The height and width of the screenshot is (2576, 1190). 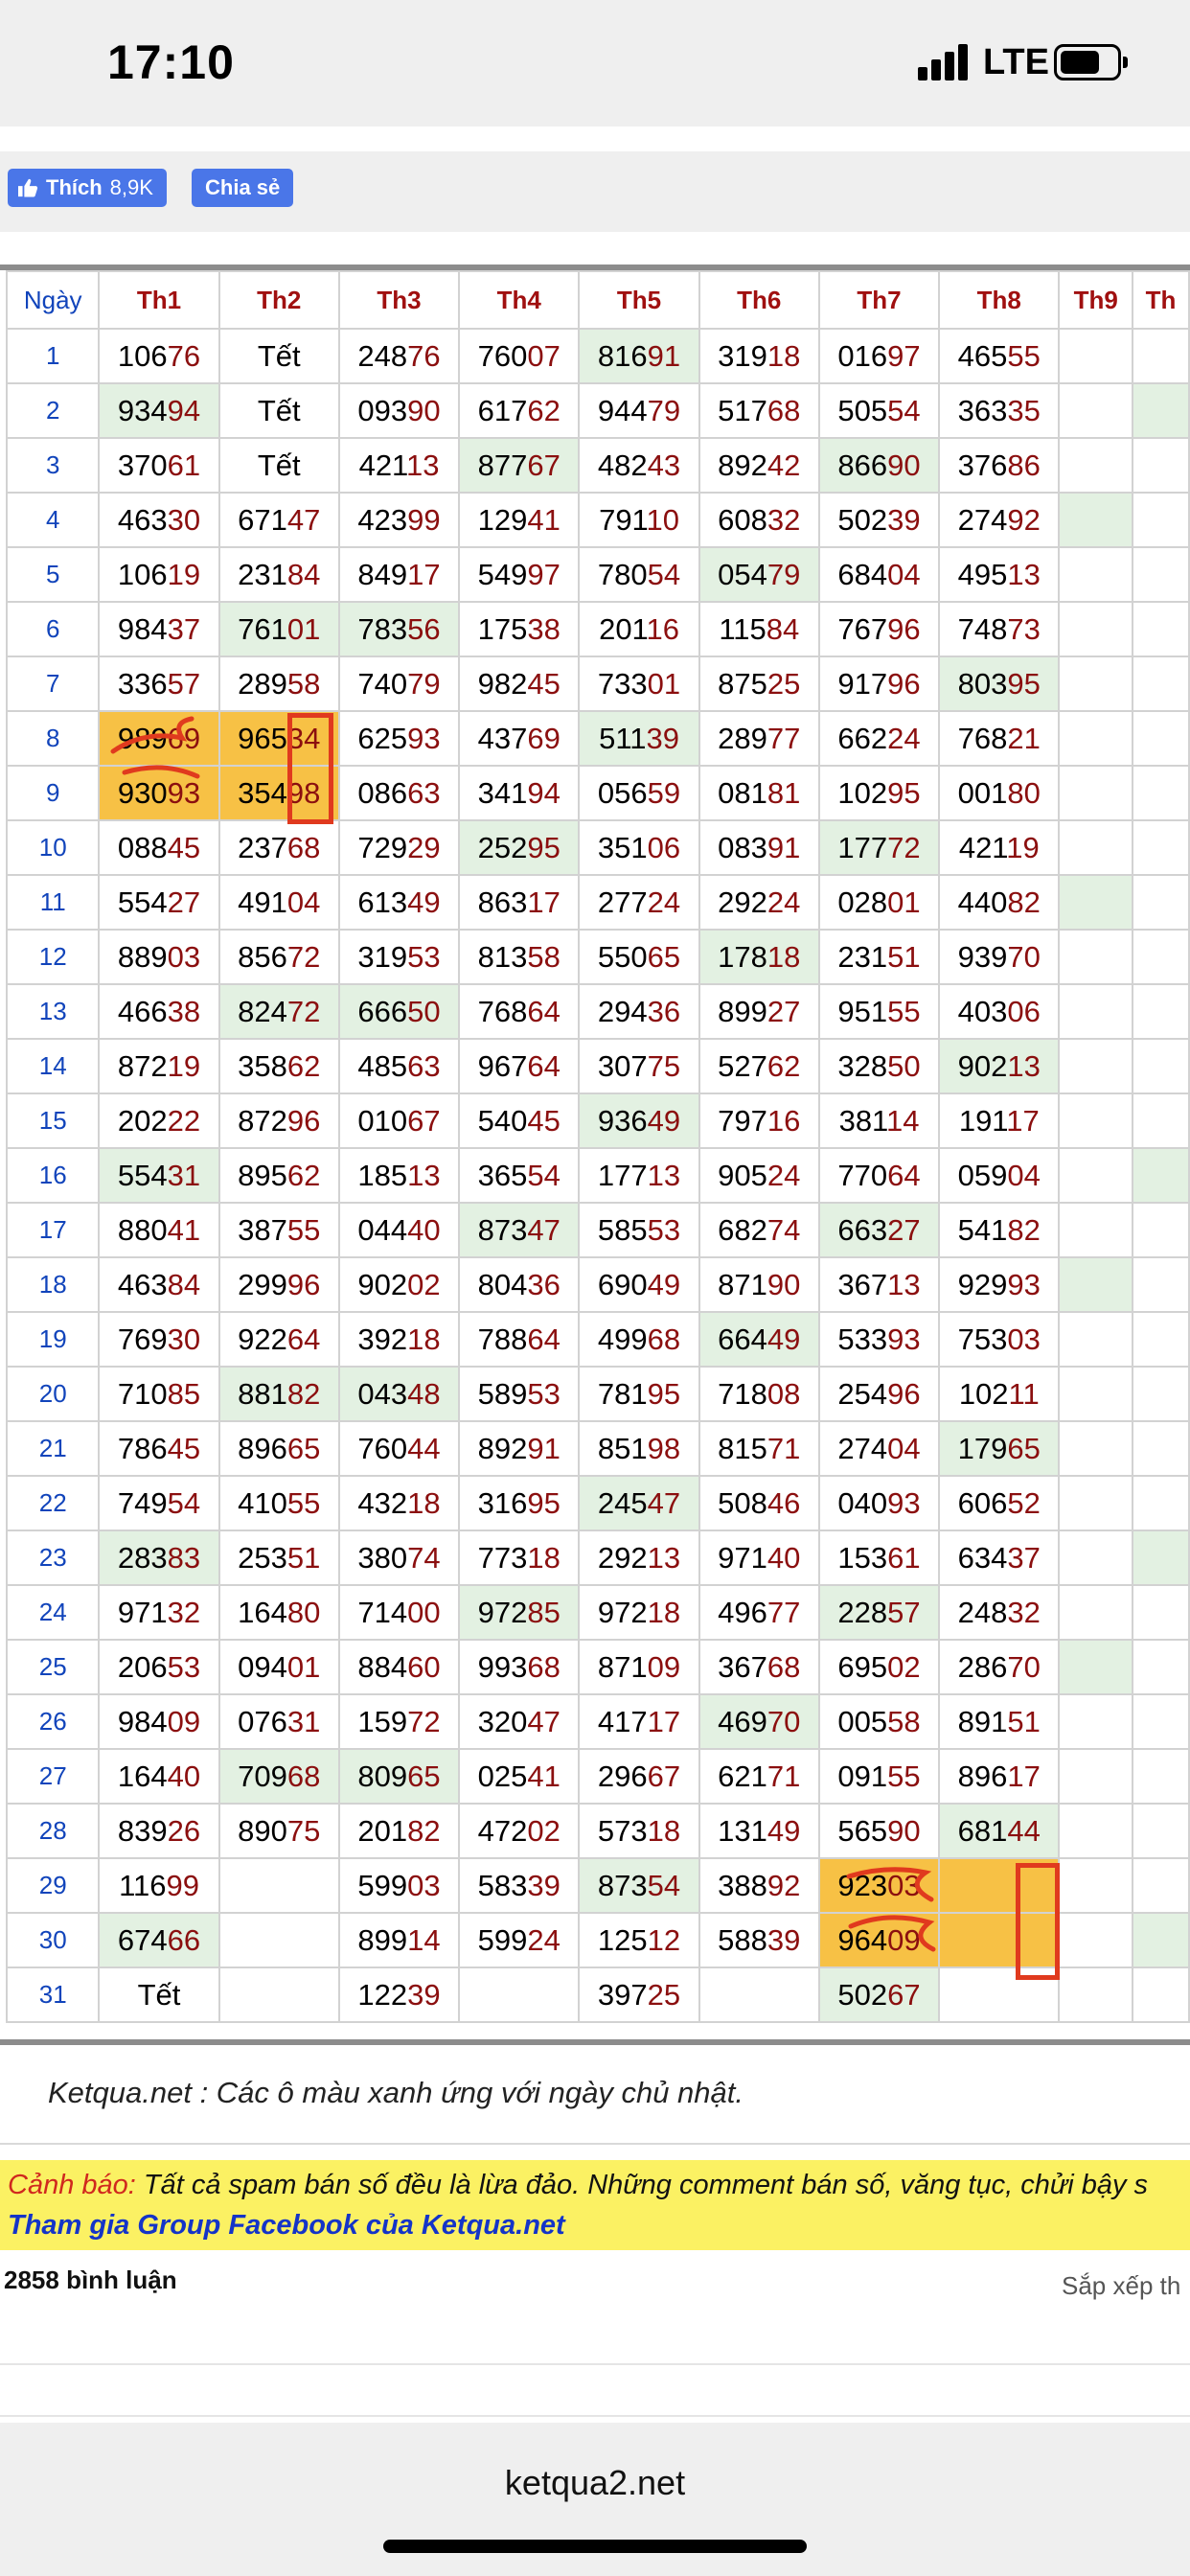 I want to click on day-cell: 31, so click(x=53, y=1995).